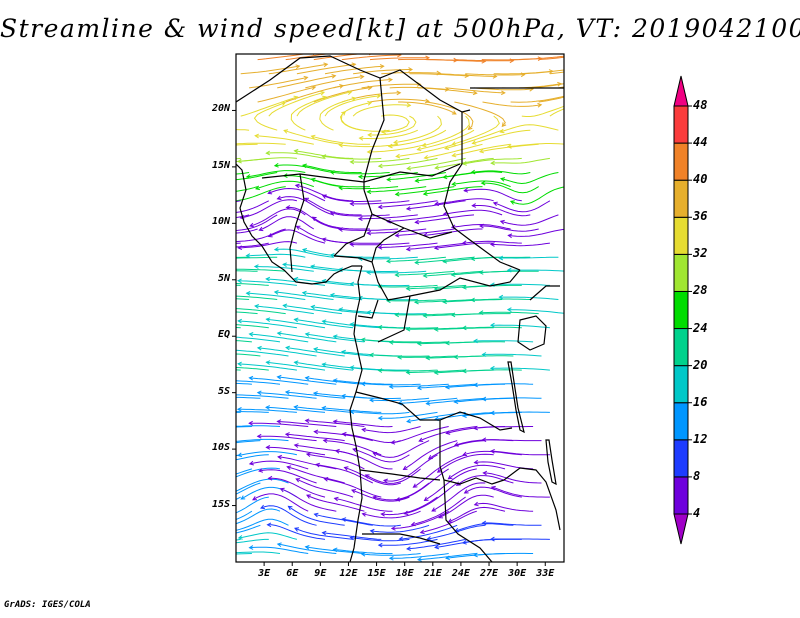 The image size is (800, 618). Describe the element at coordinates (292, 573) in the screenshot. I see `x-tick-label: 6E` at that location.